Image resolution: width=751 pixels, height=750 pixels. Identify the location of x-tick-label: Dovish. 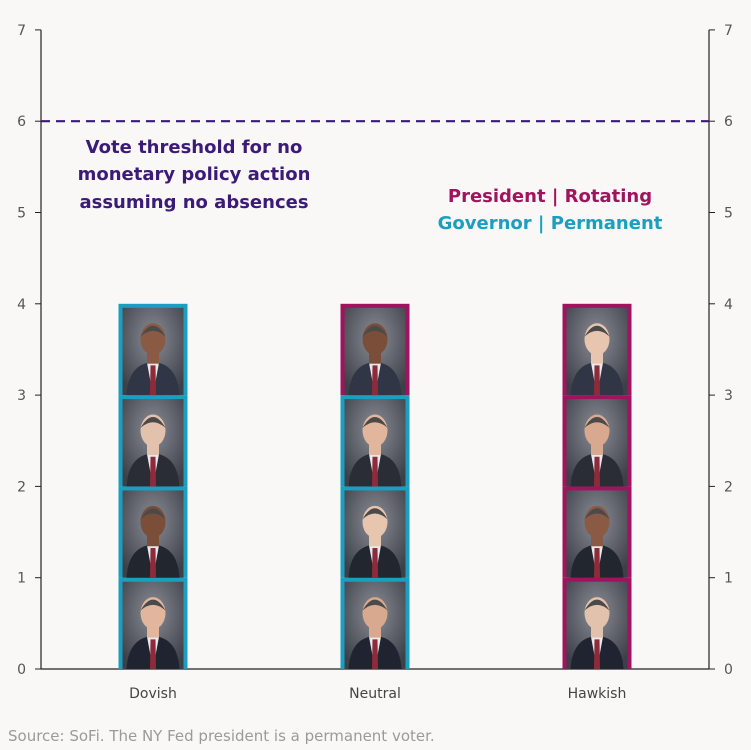
(153, 694).